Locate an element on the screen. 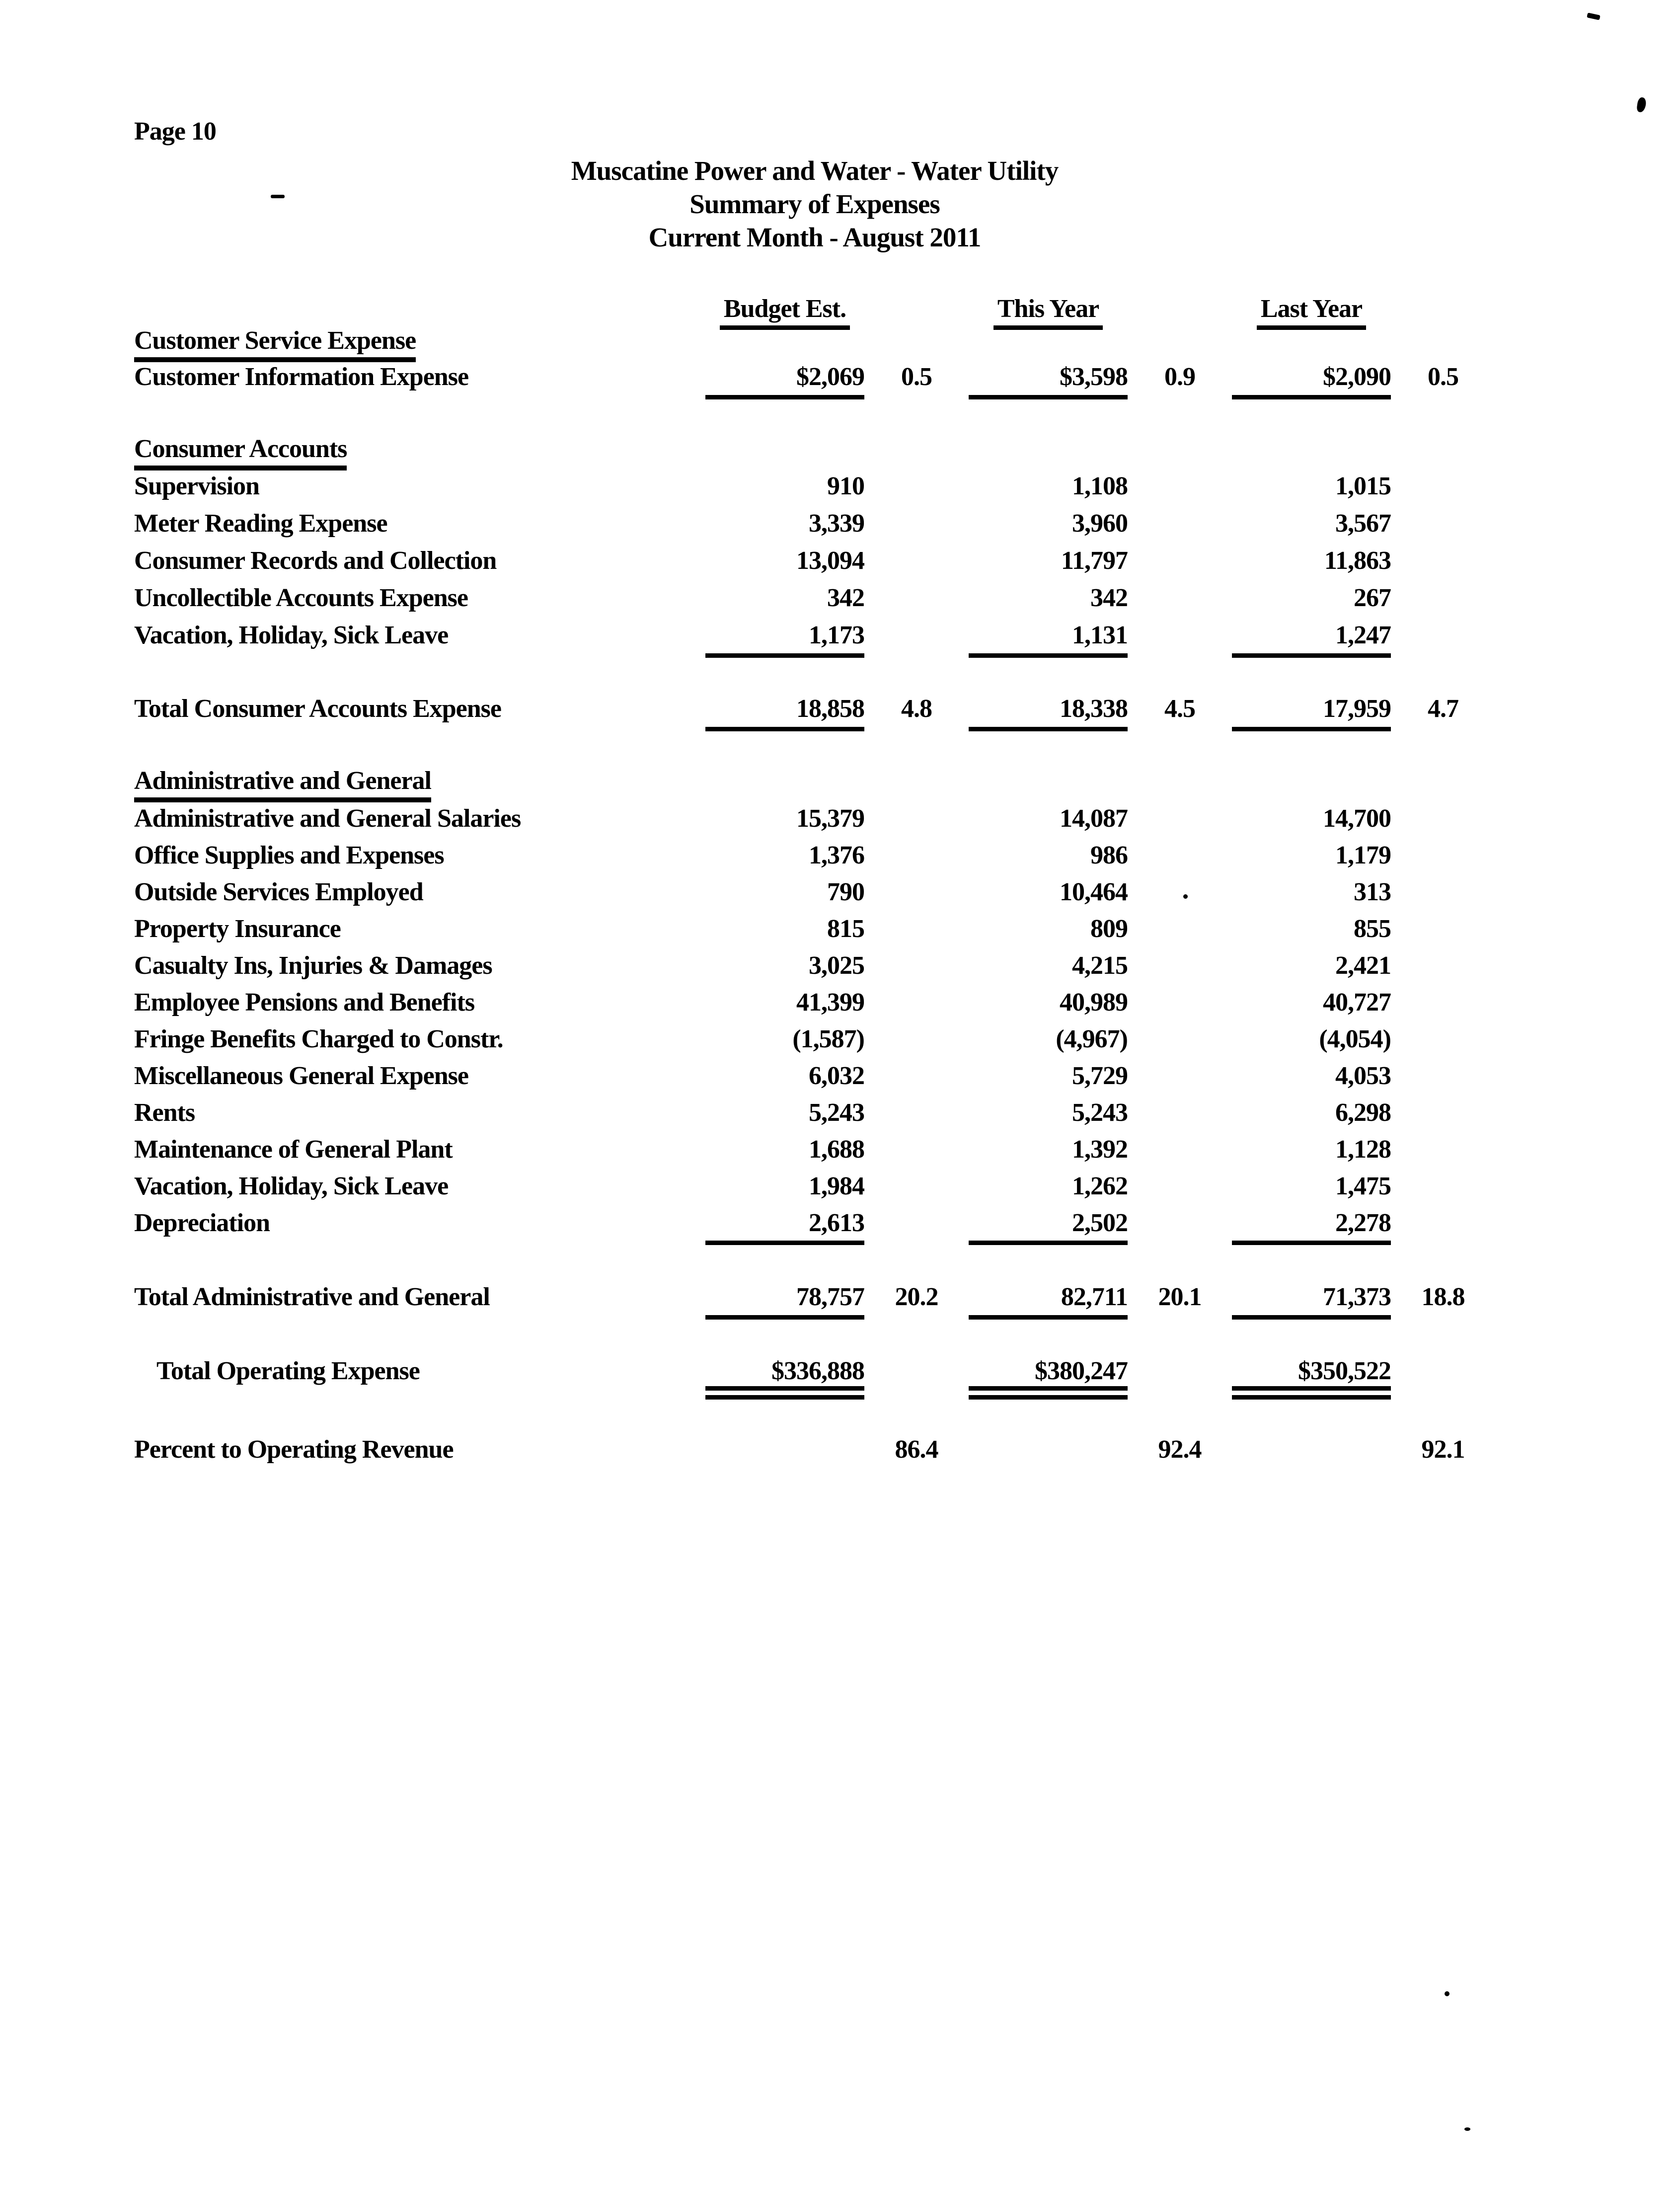 This screenshot has width=1680, height=2190. last-year-value: 1,475 is located at coordinates (1363, 1186).